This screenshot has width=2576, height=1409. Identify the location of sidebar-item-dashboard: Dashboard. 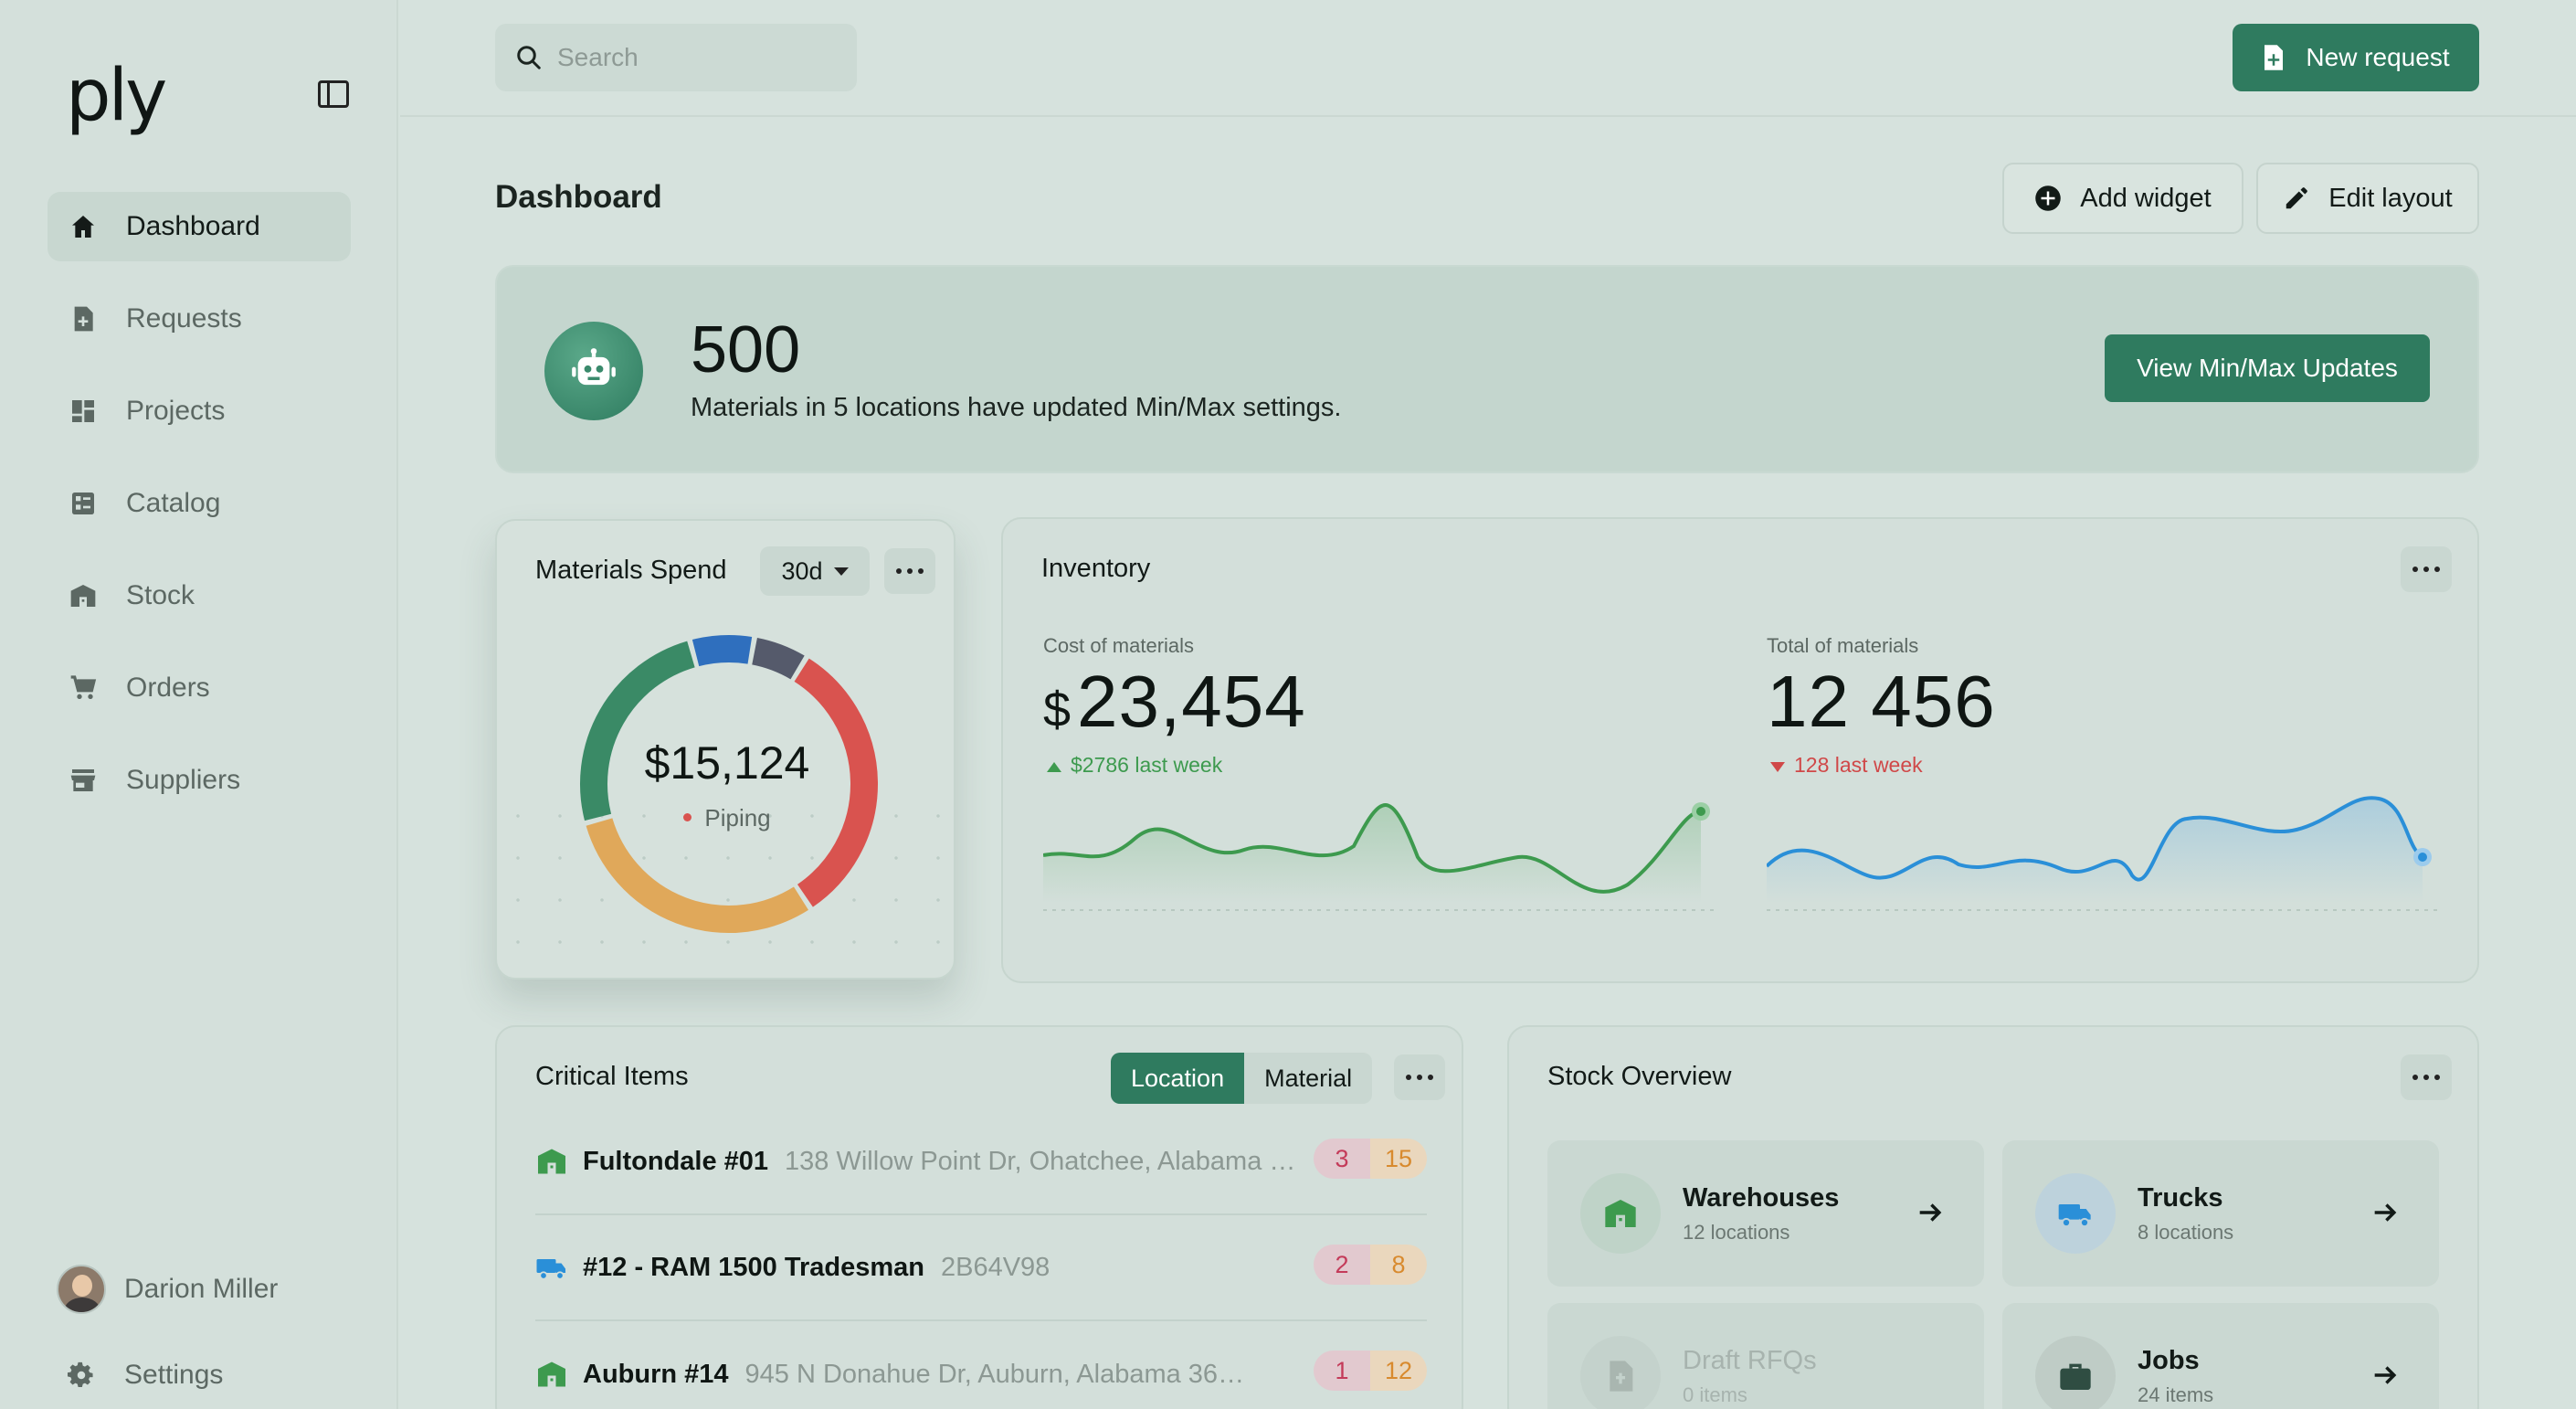
(199, 226).